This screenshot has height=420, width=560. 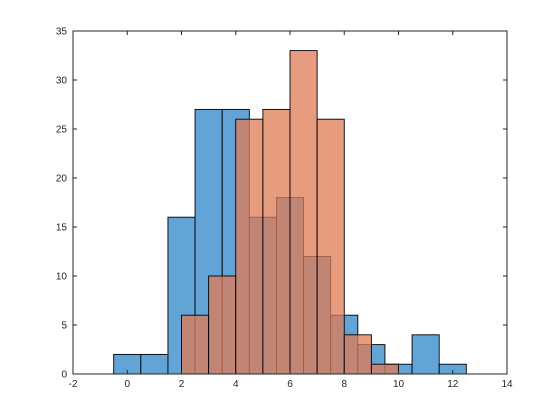 What do you see at coordinates (62, 81) in the screenshot?
I see `y-tick-label-7: 30` at bounding box center [62, 81].